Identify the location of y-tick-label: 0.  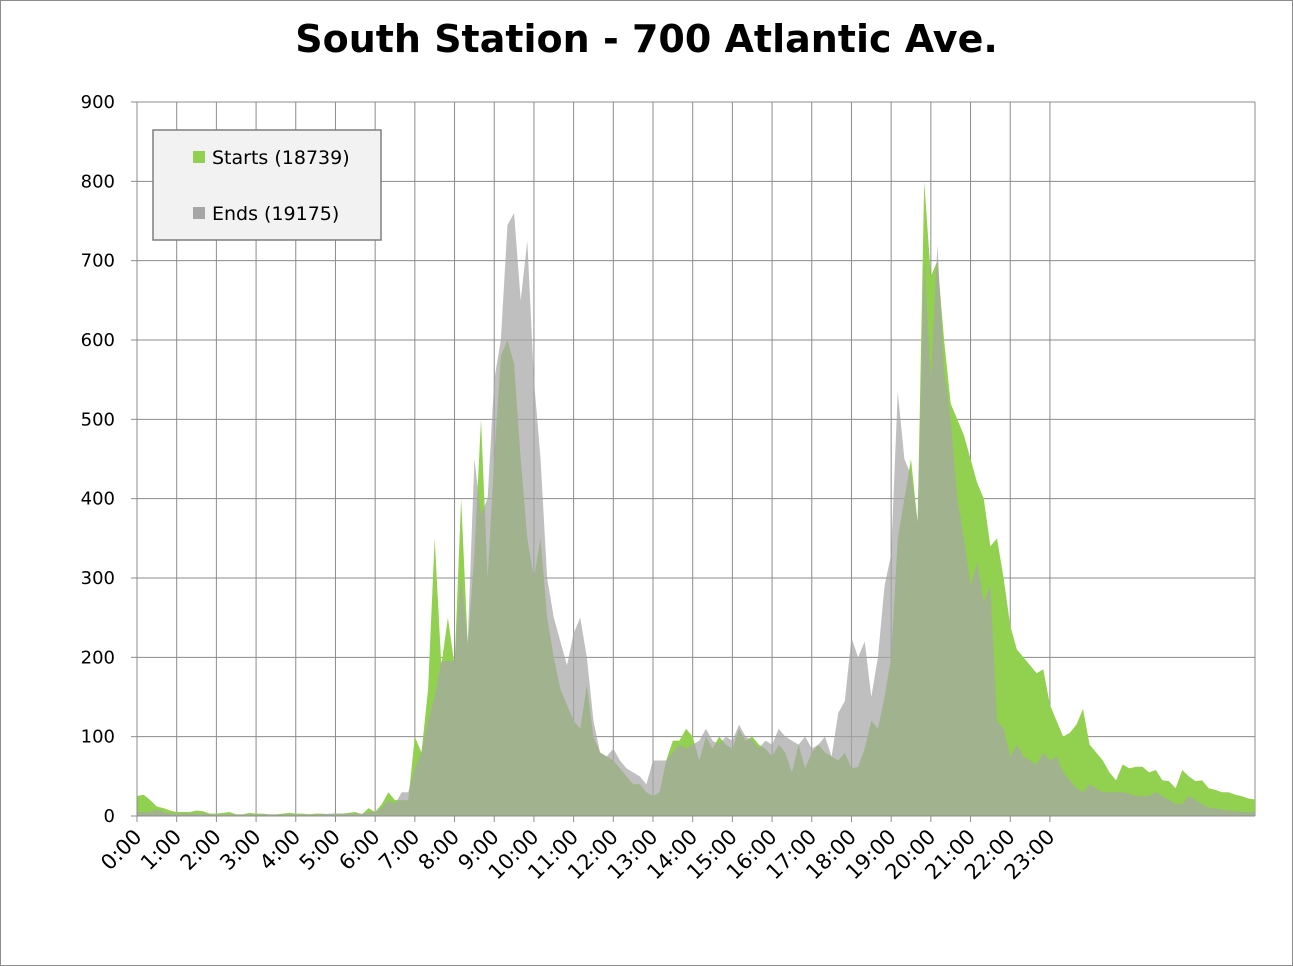
(109, 816).